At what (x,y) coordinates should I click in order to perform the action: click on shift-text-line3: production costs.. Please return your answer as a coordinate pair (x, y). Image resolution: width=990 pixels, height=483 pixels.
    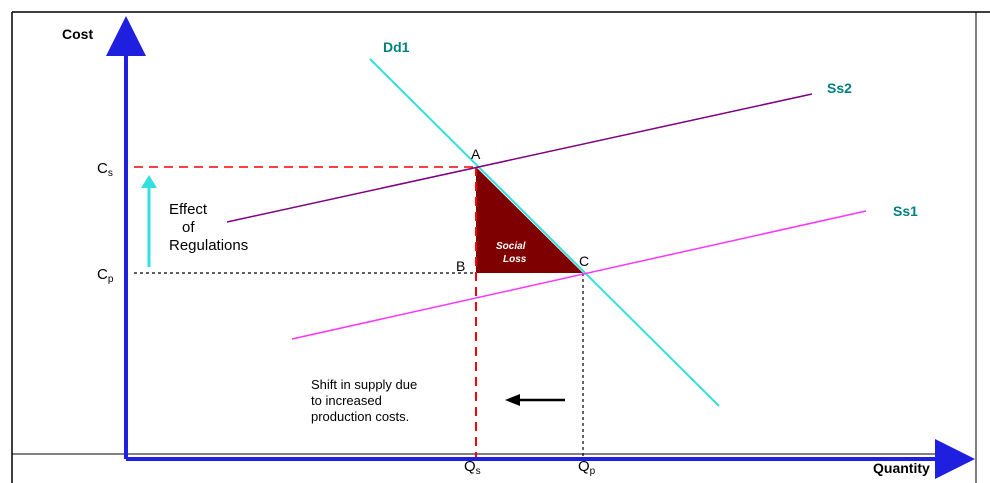
    Looking at the image, I should click on (360, 416).